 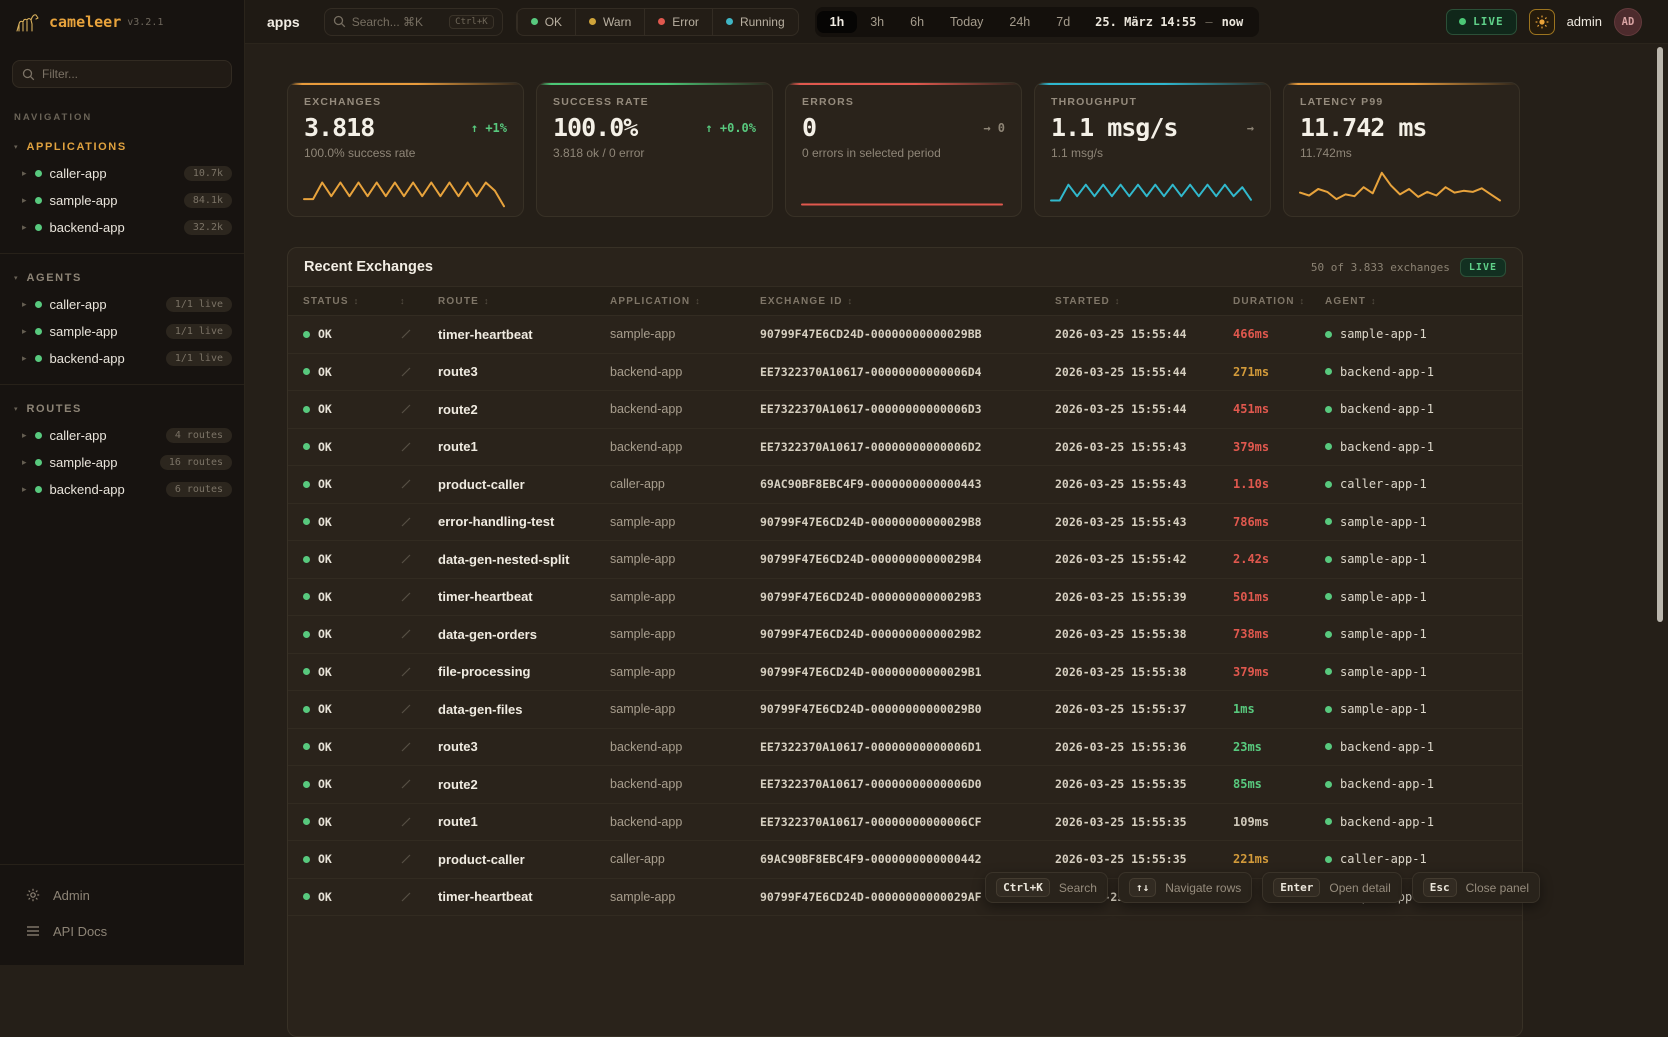 I want to click on sidebar-item-route: ▸ caller-app 4 routes, so click(x=122, y=435).